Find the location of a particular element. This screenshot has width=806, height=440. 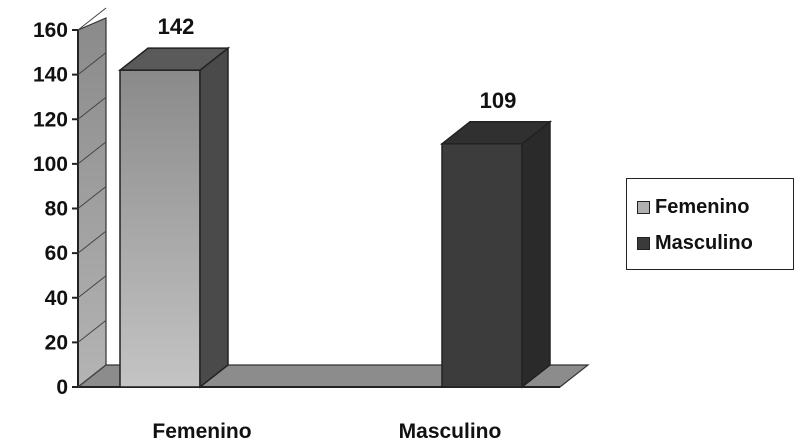

legend-label-femenino: Femenino is located at coordinates (702, 206).